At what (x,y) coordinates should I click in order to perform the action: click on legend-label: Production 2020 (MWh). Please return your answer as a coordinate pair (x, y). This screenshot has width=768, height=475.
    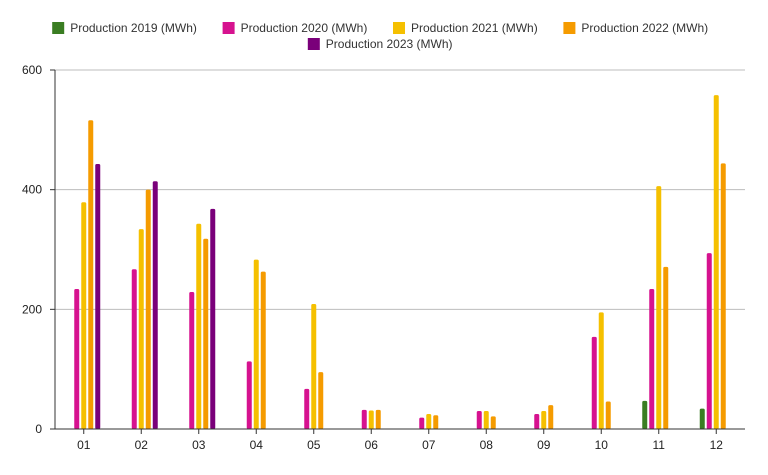
    Looking at the image, I should click on (304, 28).